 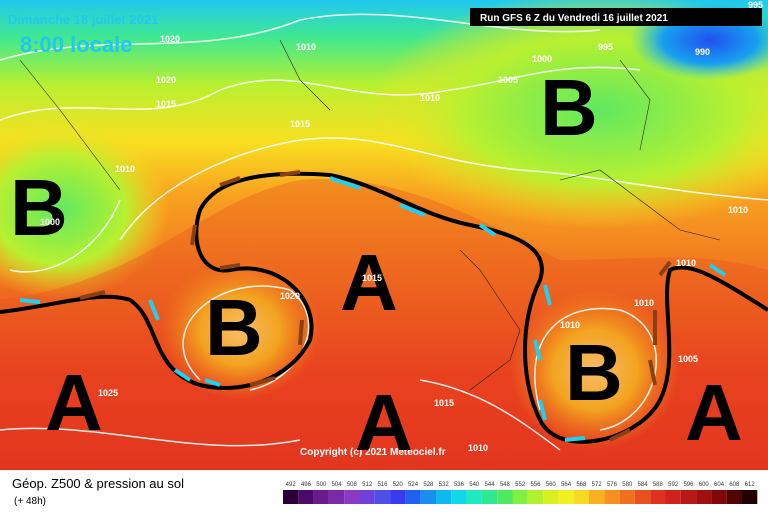 I want to click on isobar-label: 1025, so click(x=108, y=393).